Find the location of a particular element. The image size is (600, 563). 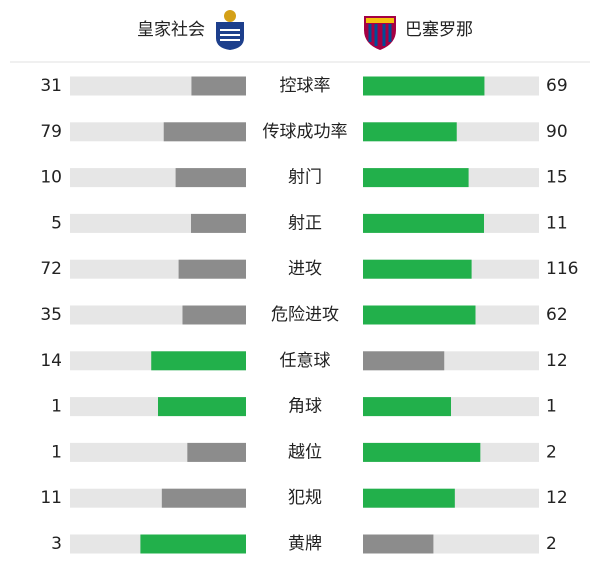

stat-label: 犯规 is located at coordinates (305, 498).